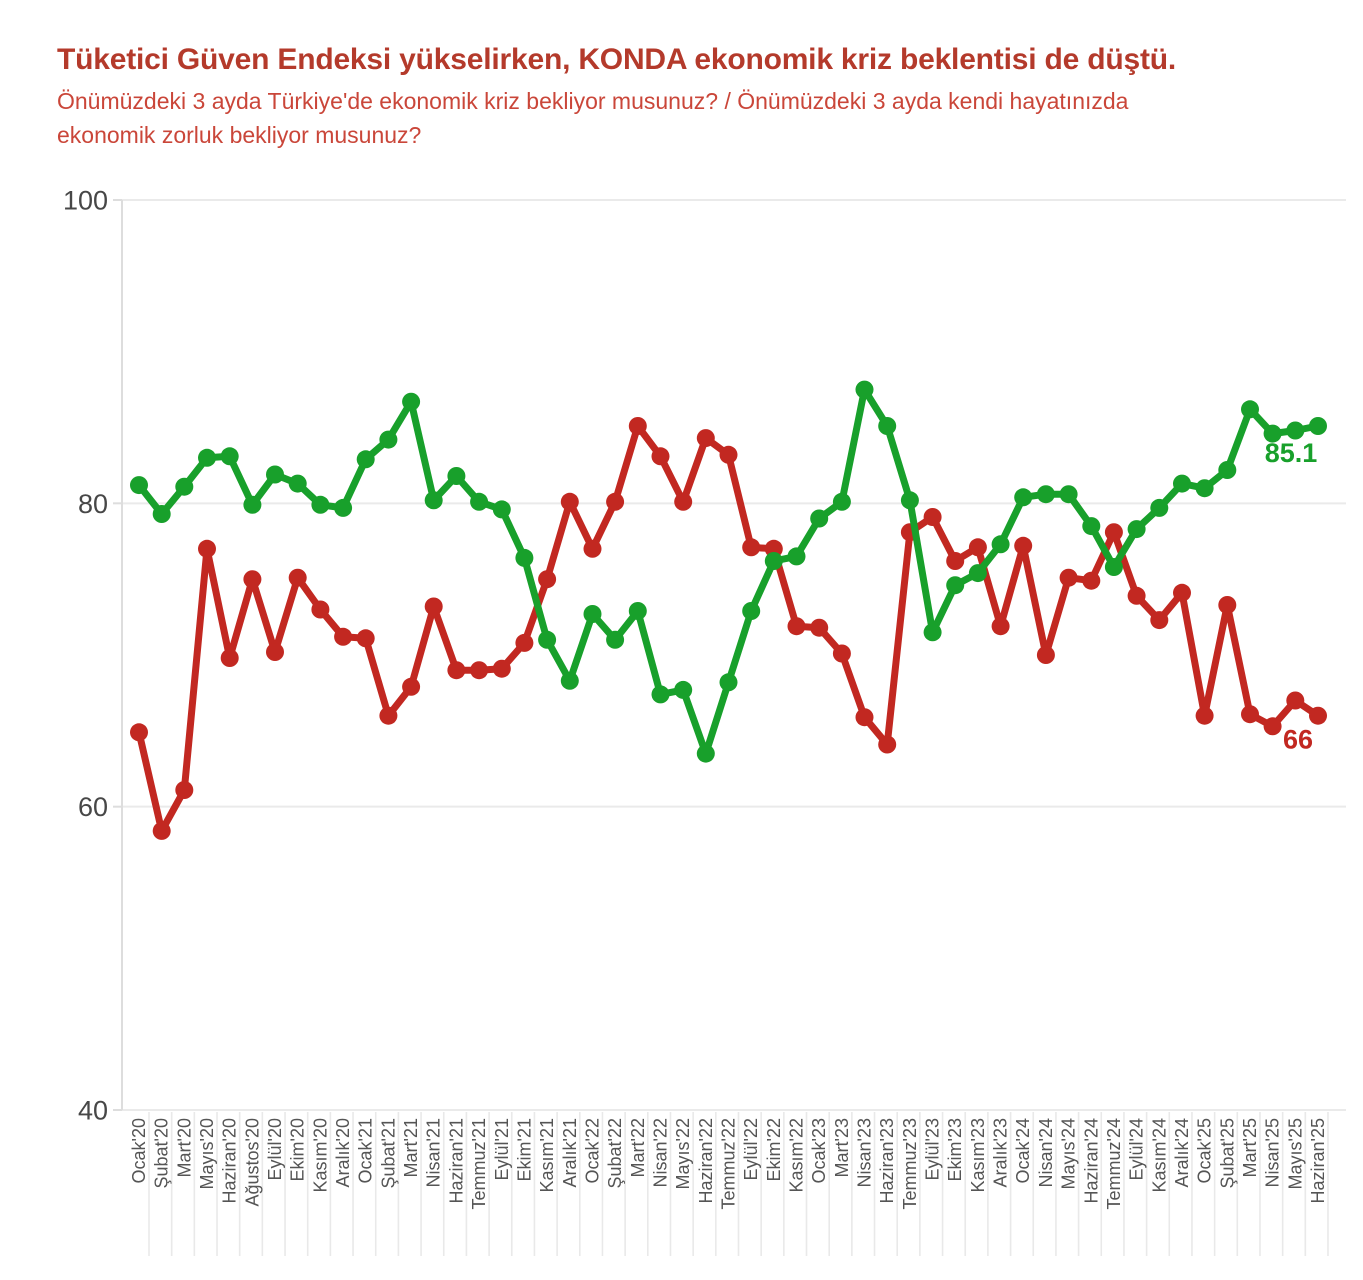 The height and width of the screenshot is (1280, 1363). I want to click on data-point-green_series-Temmuz'24, so click(1113, 567).